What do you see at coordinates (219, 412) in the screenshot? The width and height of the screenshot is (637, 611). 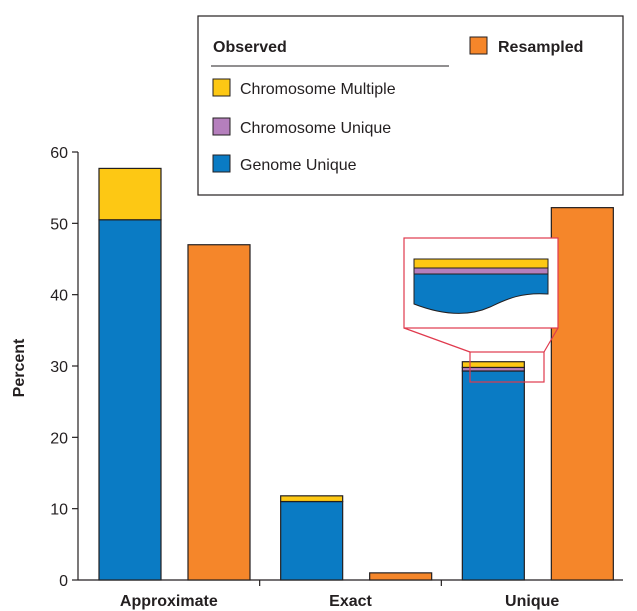 I see `bar-resampled-approximate` at bounding box center [219, 412].